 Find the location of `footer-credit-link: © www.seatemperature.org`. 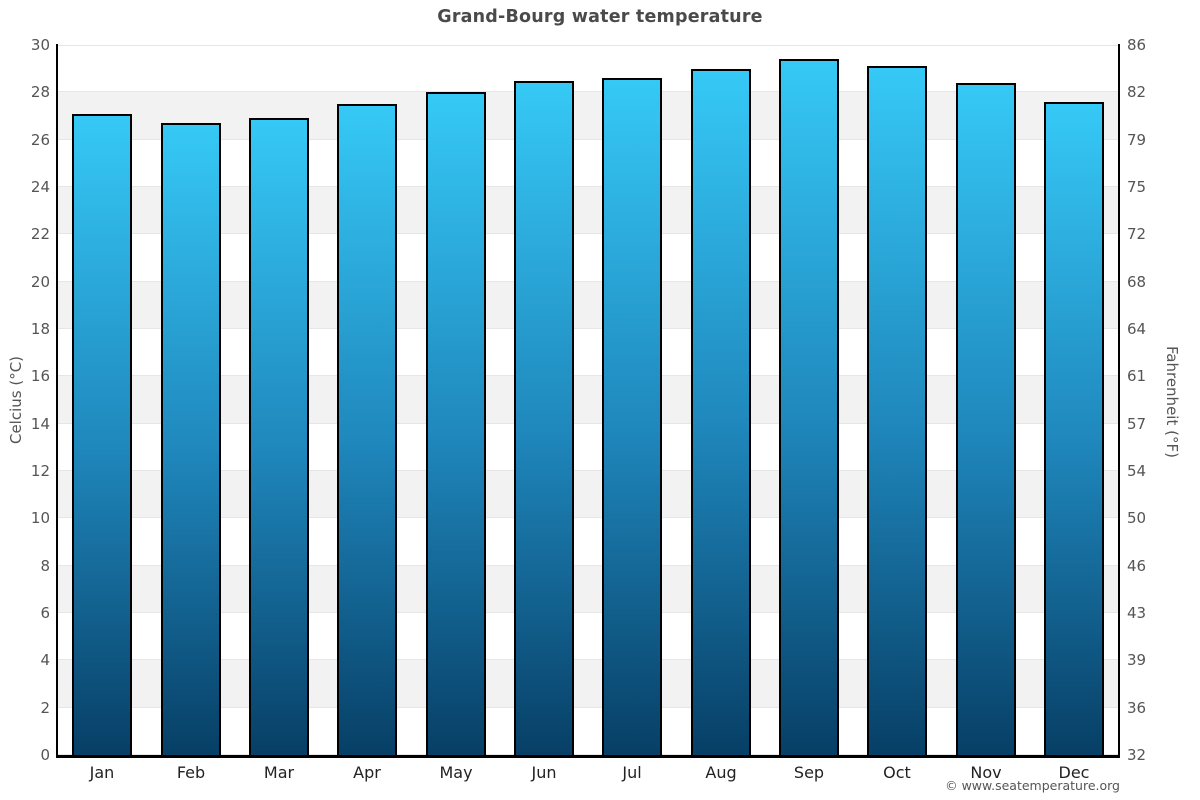

footer-credit-link: © www.seatemperature.org is located at coordinates (1032, 785).